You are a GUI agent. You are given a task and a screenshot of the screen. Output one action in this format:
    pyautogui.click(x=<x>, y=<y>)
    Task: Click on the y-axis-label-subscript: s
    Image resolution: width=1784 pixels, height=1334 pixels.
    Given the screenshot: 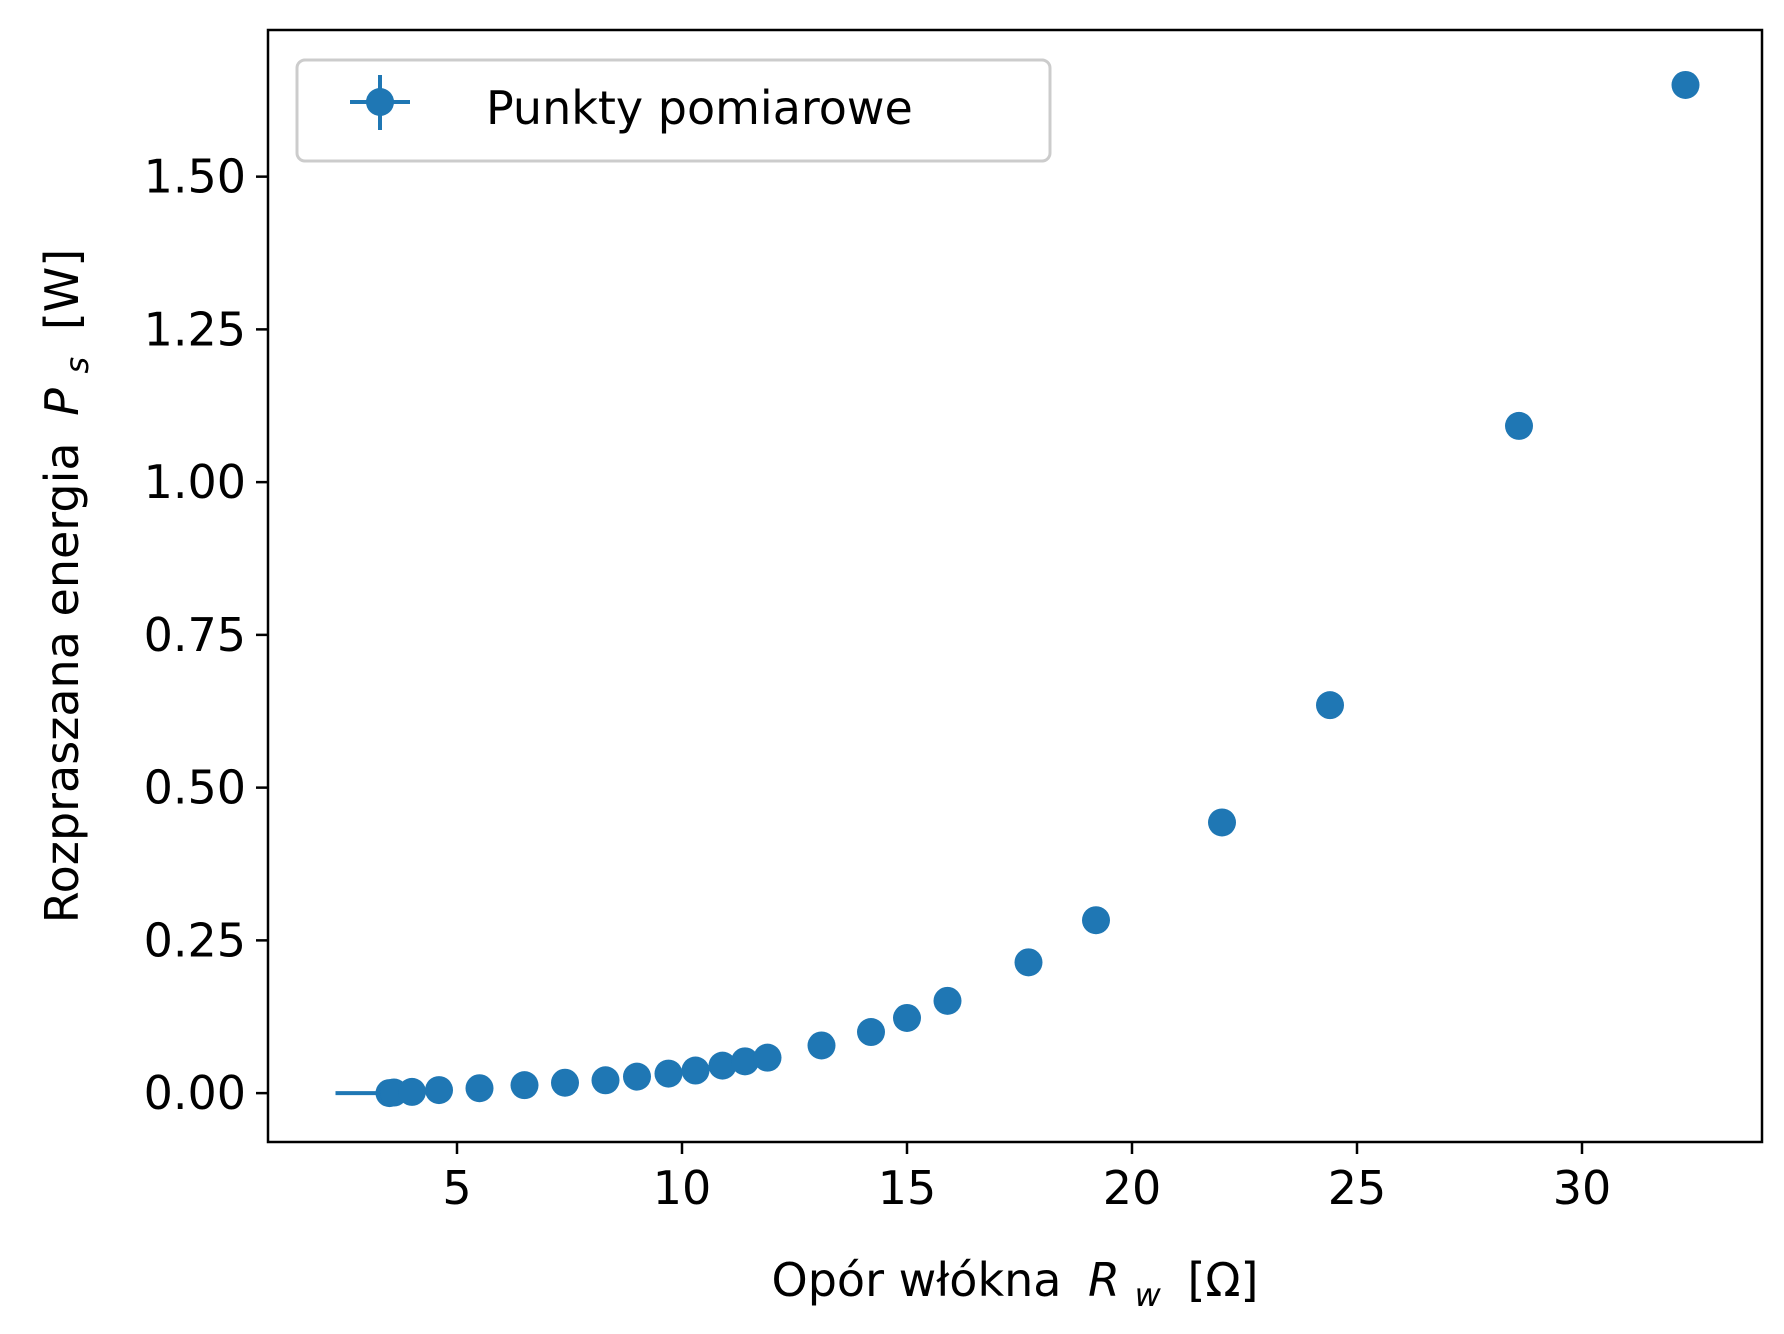 What is the action you would take?
    pyautogui.click(x=77, y=365)
    